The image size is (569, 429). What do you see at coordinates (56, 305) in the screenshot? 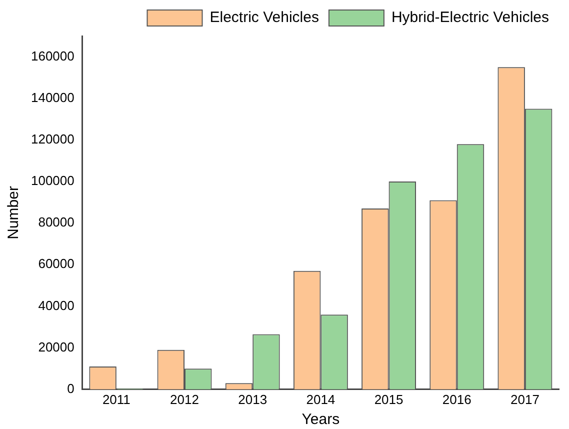
I see `y-tick-label: 40000` at bounding box center [56, 305].